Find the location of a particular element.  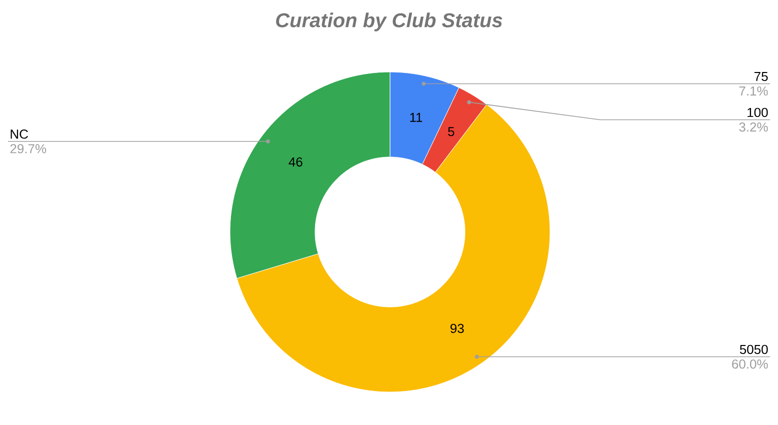

data-label: 5 is located at coordinates (451, 131).